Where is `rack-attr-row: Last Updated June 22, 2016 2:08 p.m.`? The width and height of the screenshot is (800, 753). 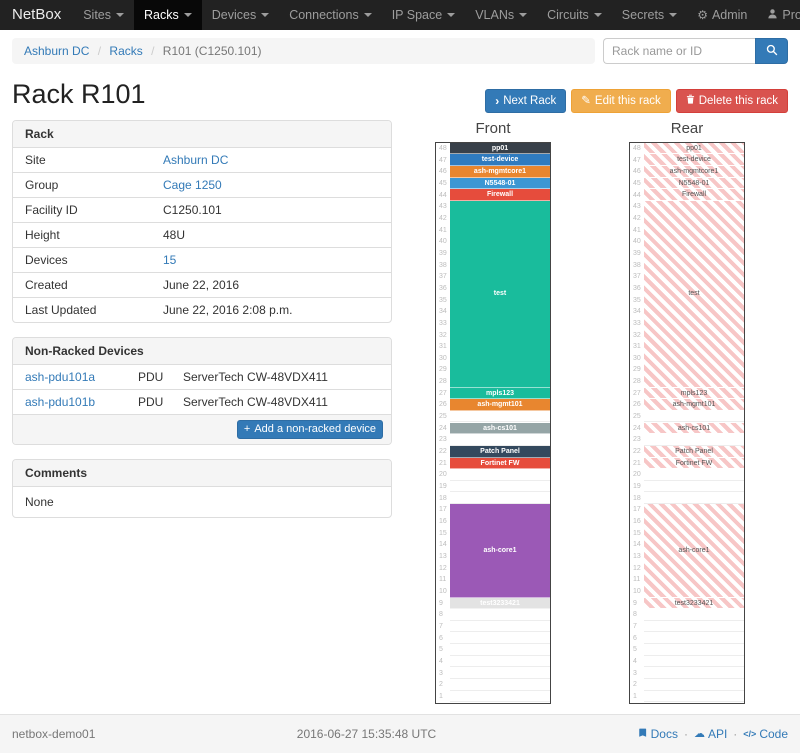
rack-attr-row: Last Updated June 22, 2016 2:08 p.m. is located at coordinates (202, 309).